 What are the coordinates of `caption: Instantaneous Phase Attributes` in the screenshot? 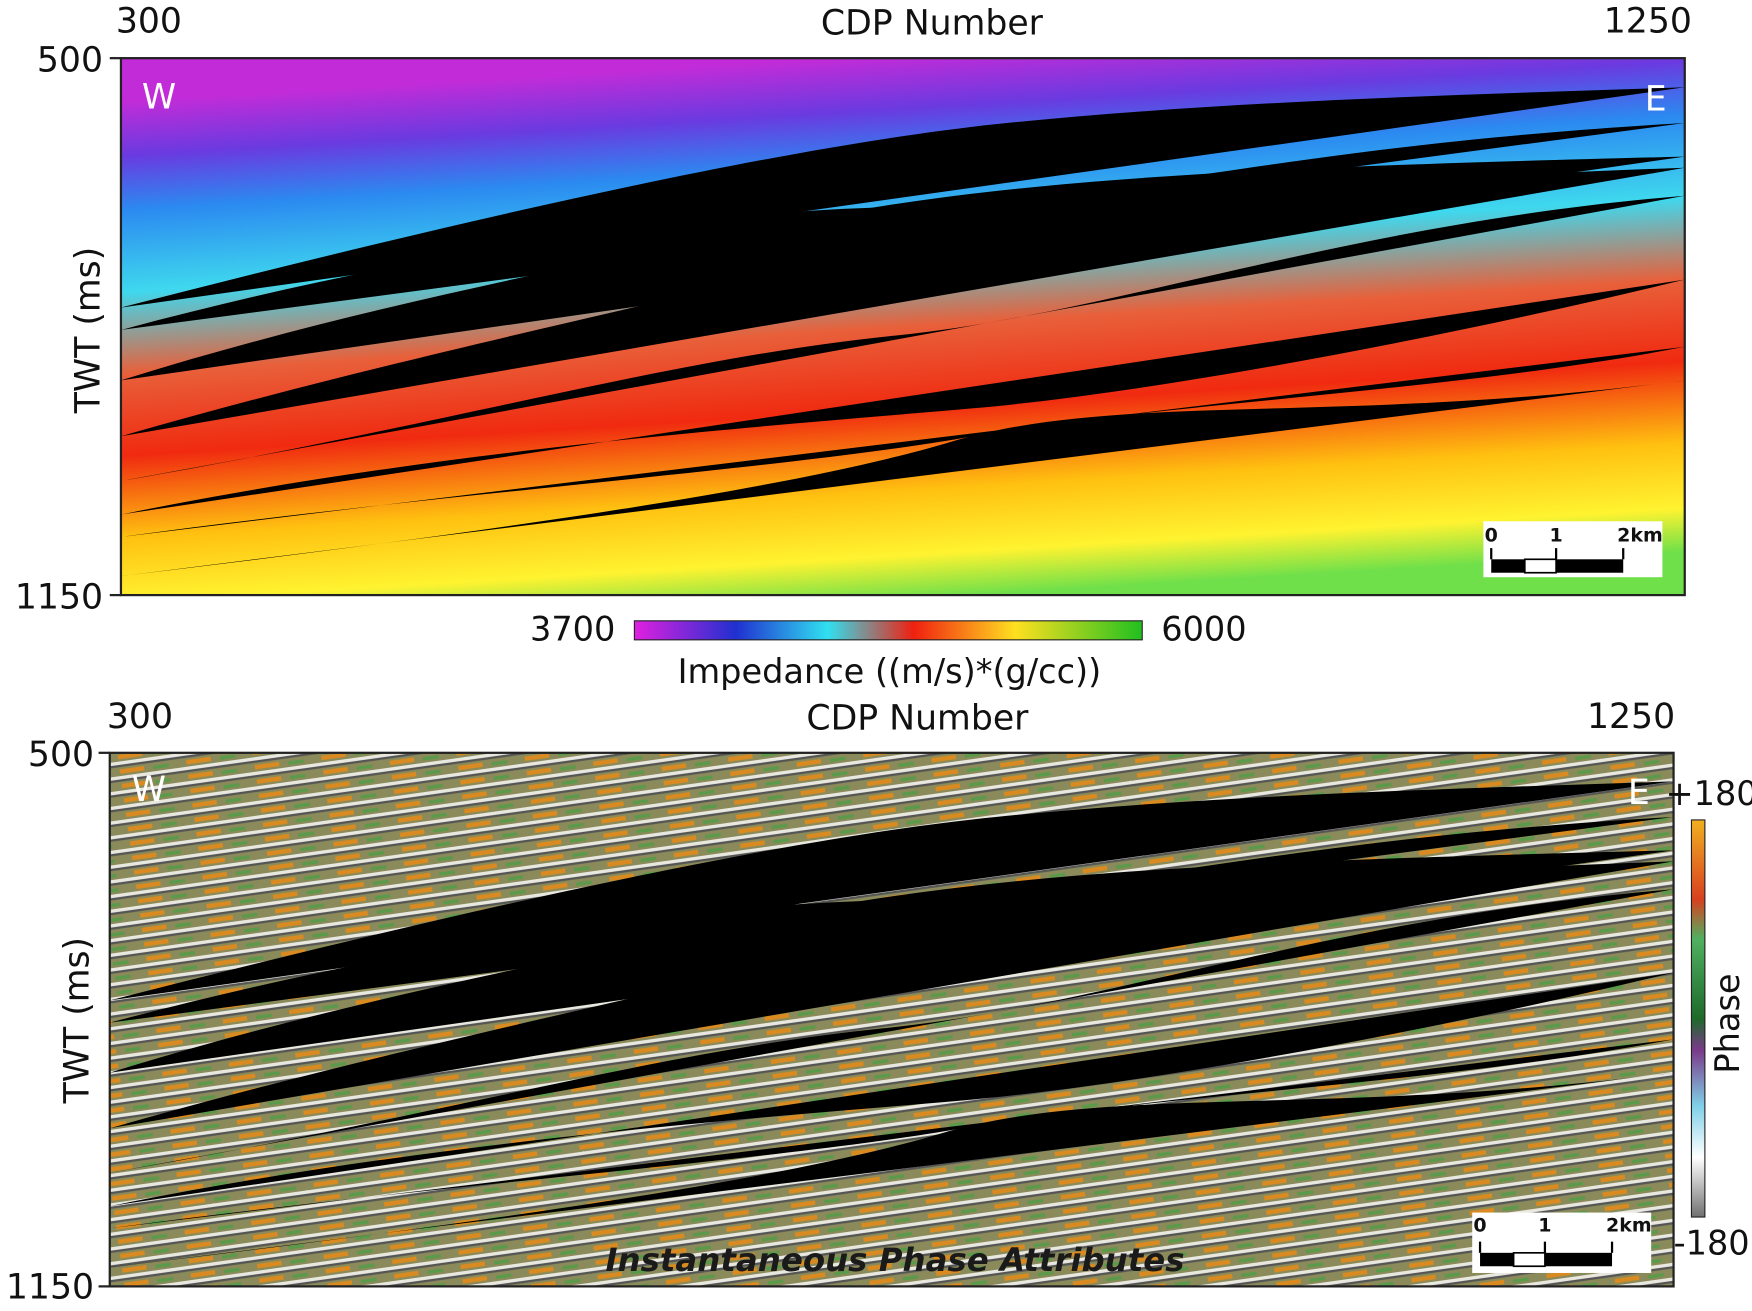 It's located at (894, 1260).